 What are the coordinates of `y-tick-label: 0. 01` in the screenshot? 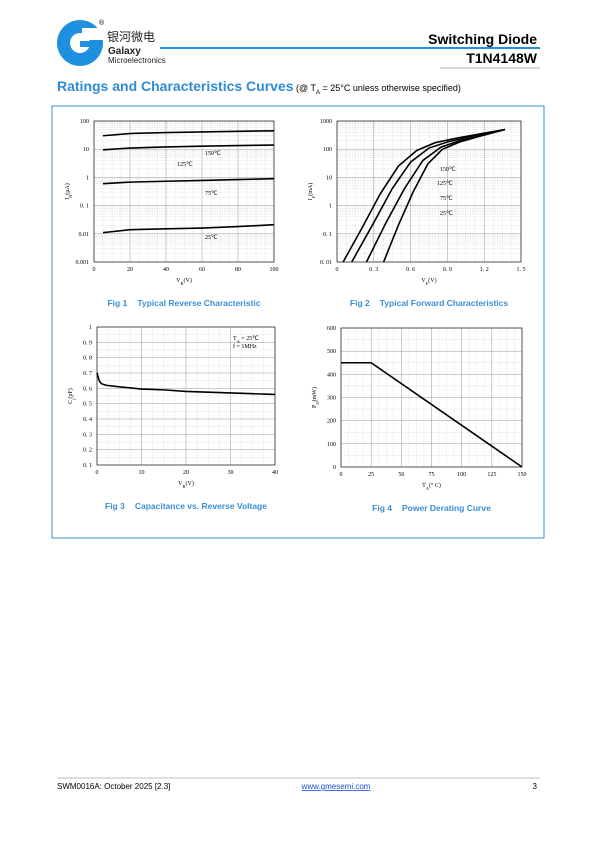 It's located at (326, 263).